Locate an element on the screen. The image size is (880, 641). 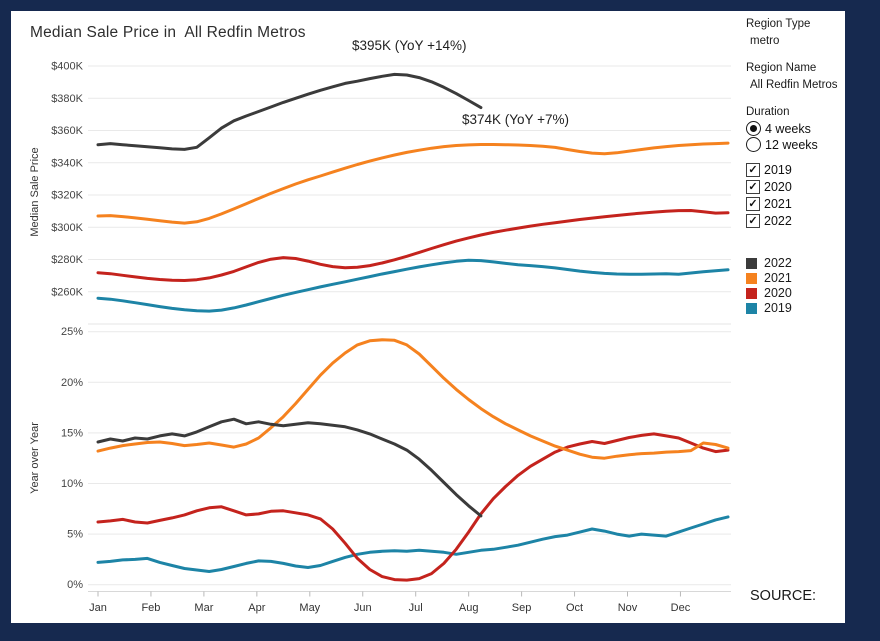
month-label: Aug is located at coordinates (469, 608).